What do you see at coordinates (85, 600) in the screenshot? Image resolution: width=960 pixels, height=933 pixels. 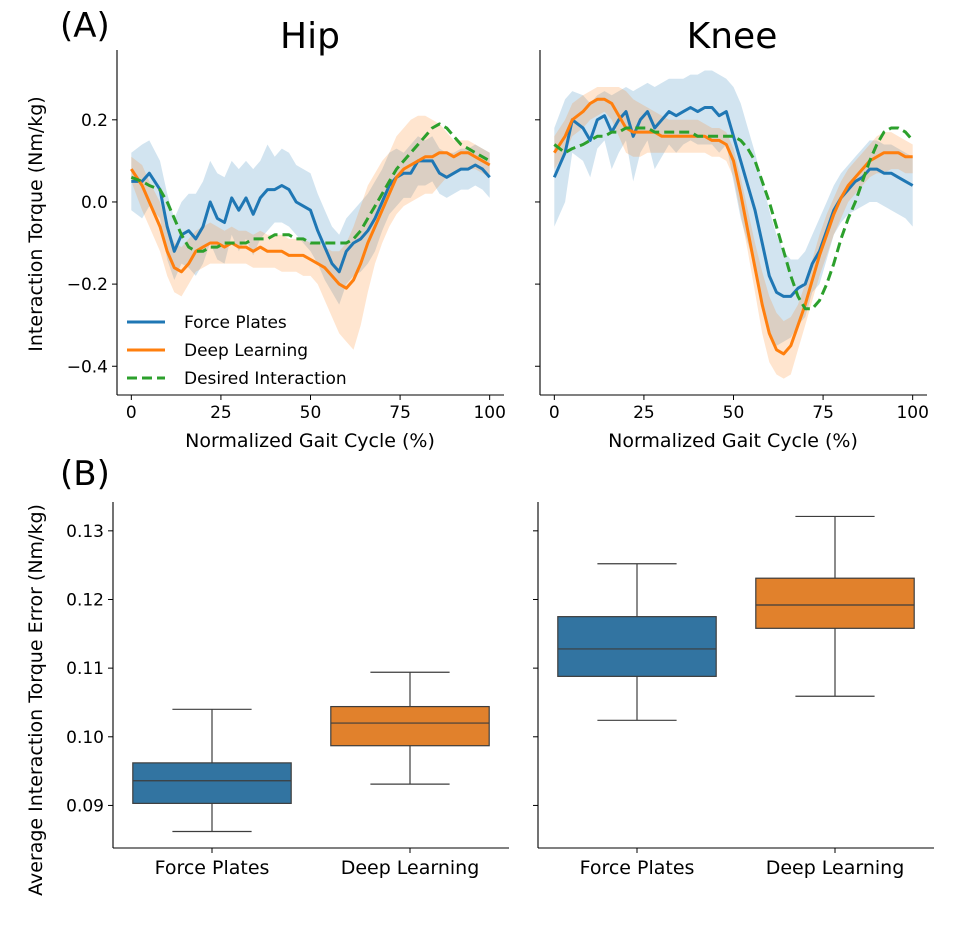 I see `hip-error-y-tick-label: 0.12` at bounding box center [85, 600].